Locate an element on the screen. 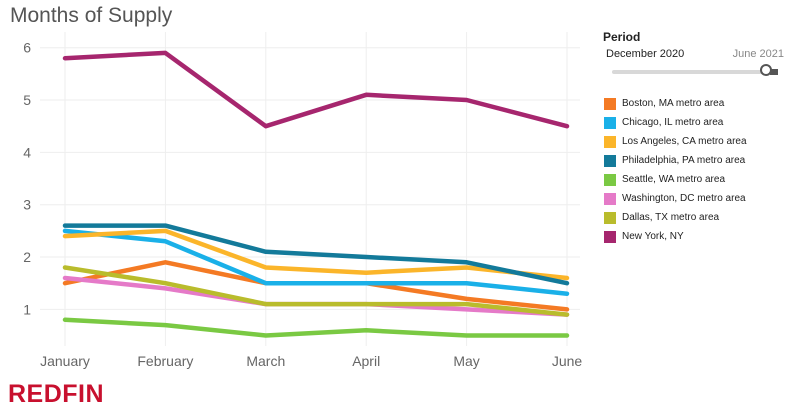  y-tick-label: 2 is located at coordinates (27, 257).